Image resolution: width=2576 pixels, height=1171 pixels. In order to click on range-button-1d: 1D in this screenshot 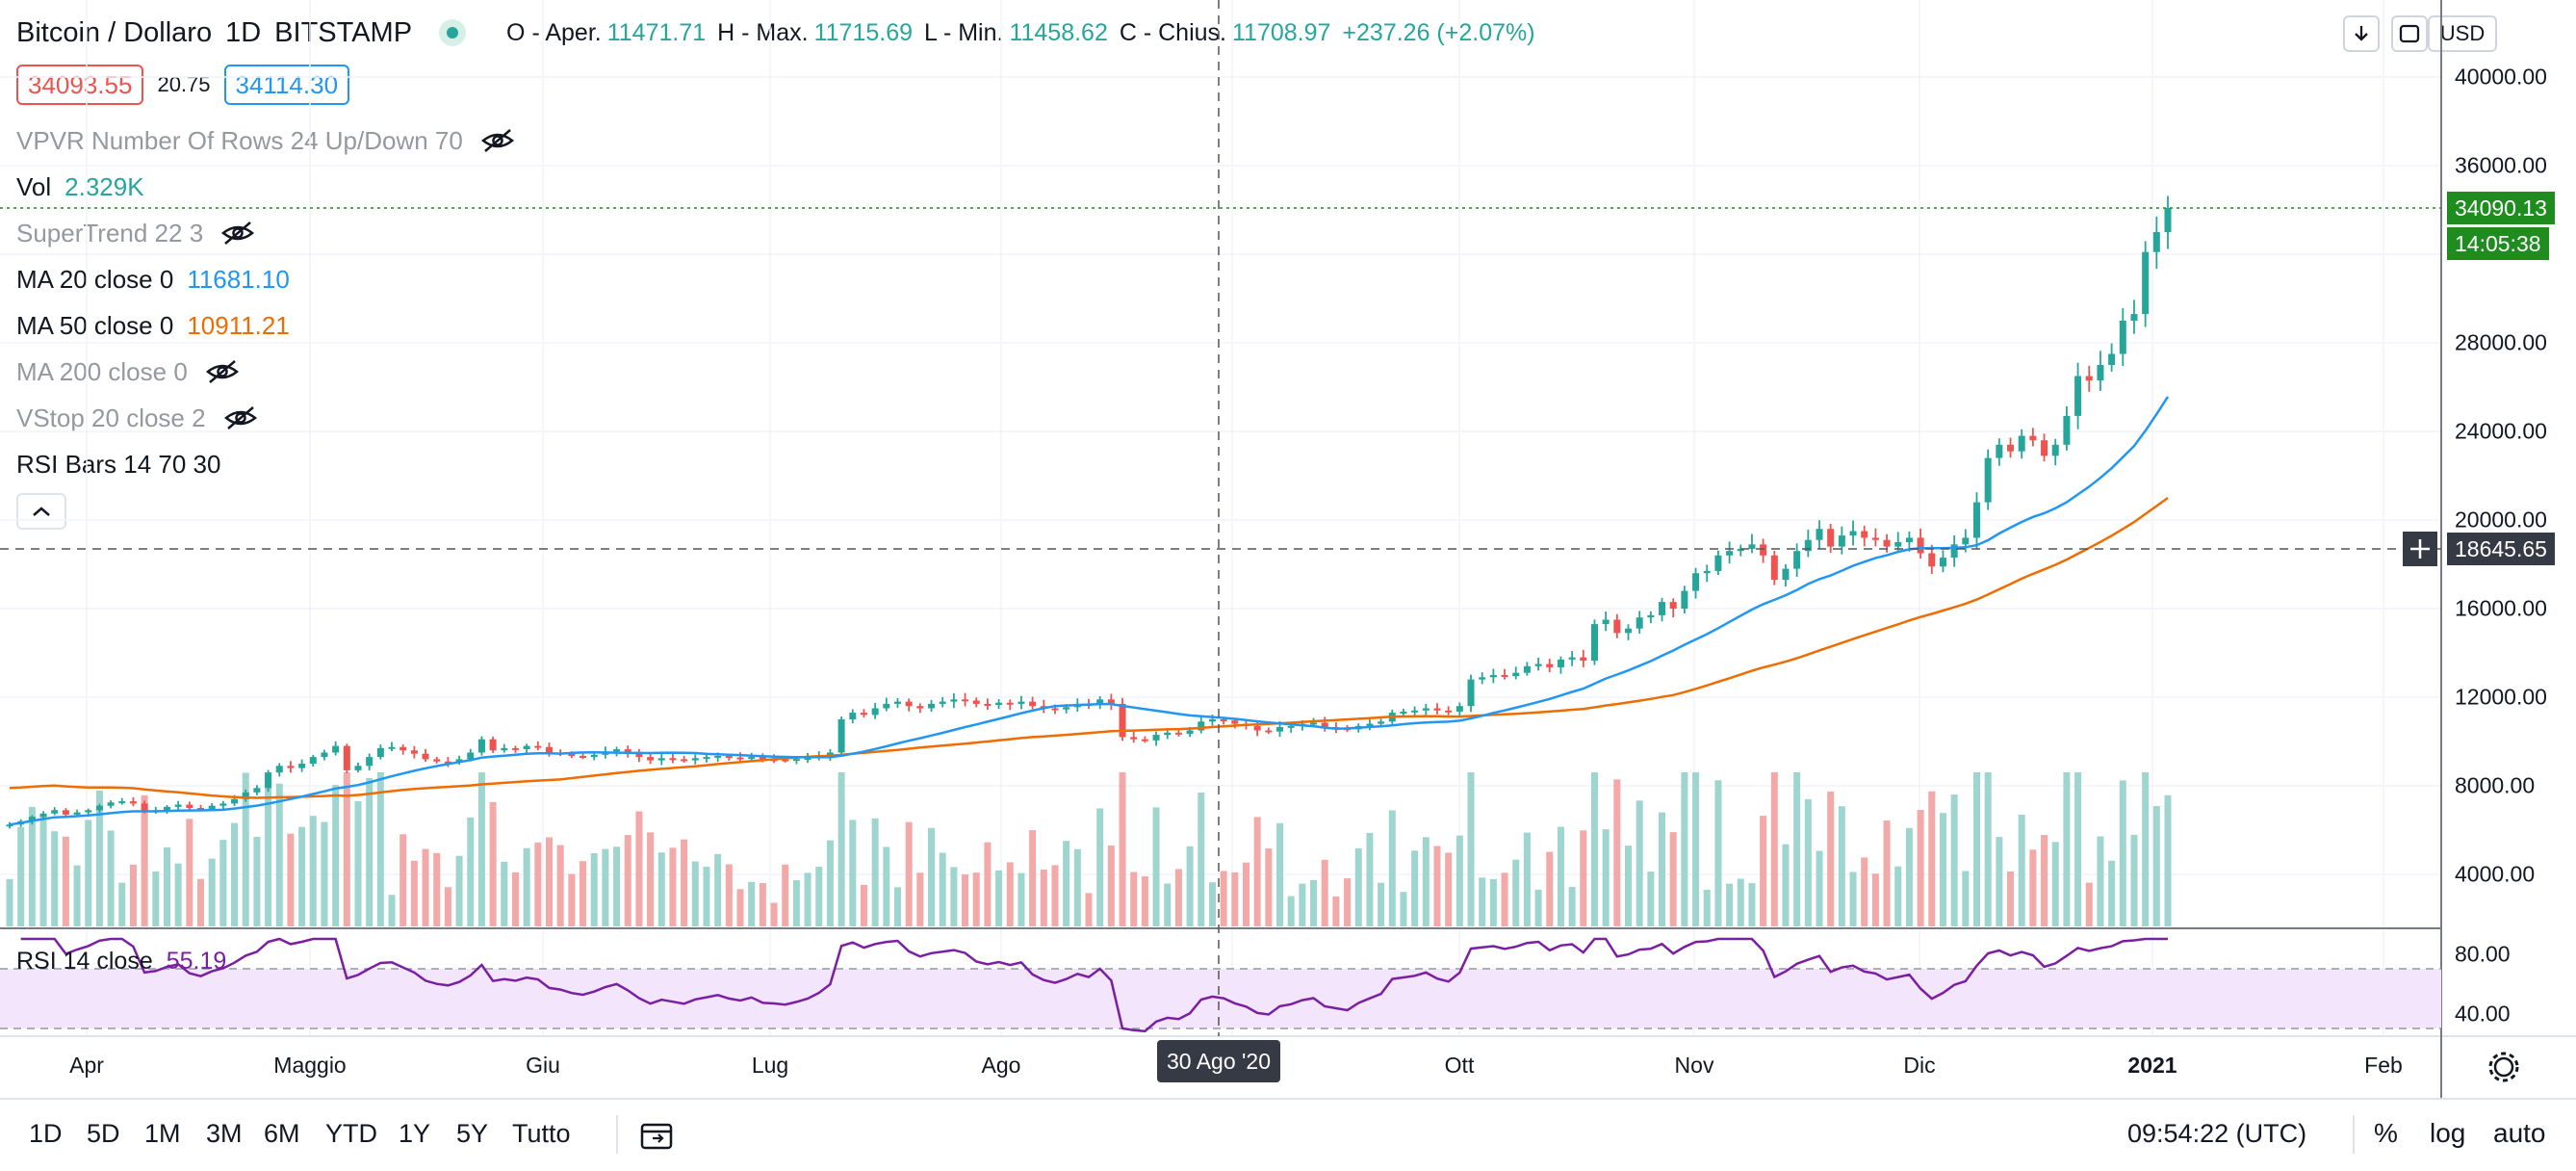, I will do `click(46, 1133)`.